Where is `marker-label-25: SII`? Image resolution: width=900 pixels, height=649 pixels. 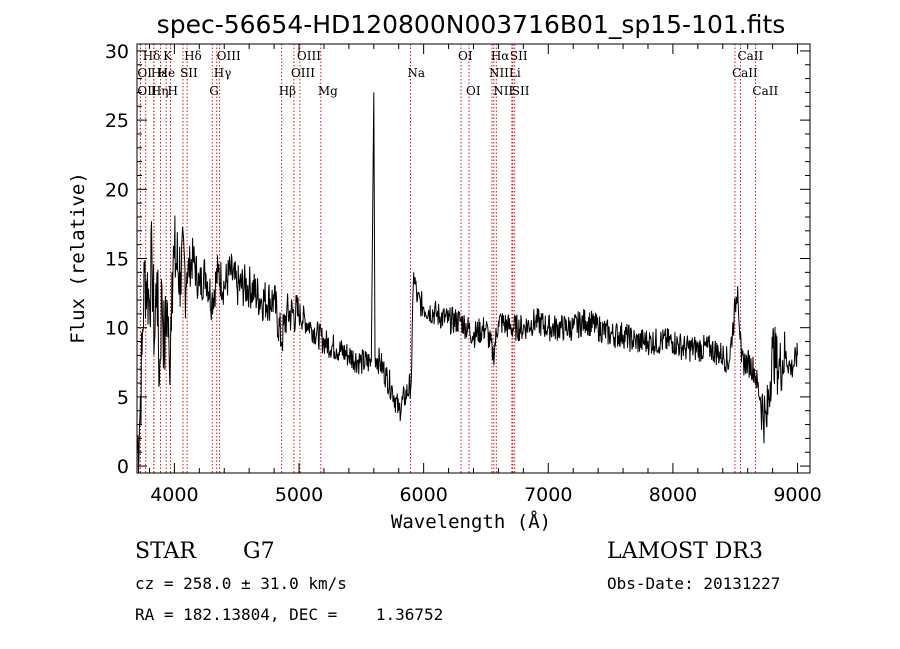
marker-label-25: SII is located at coordinates (521, 91).